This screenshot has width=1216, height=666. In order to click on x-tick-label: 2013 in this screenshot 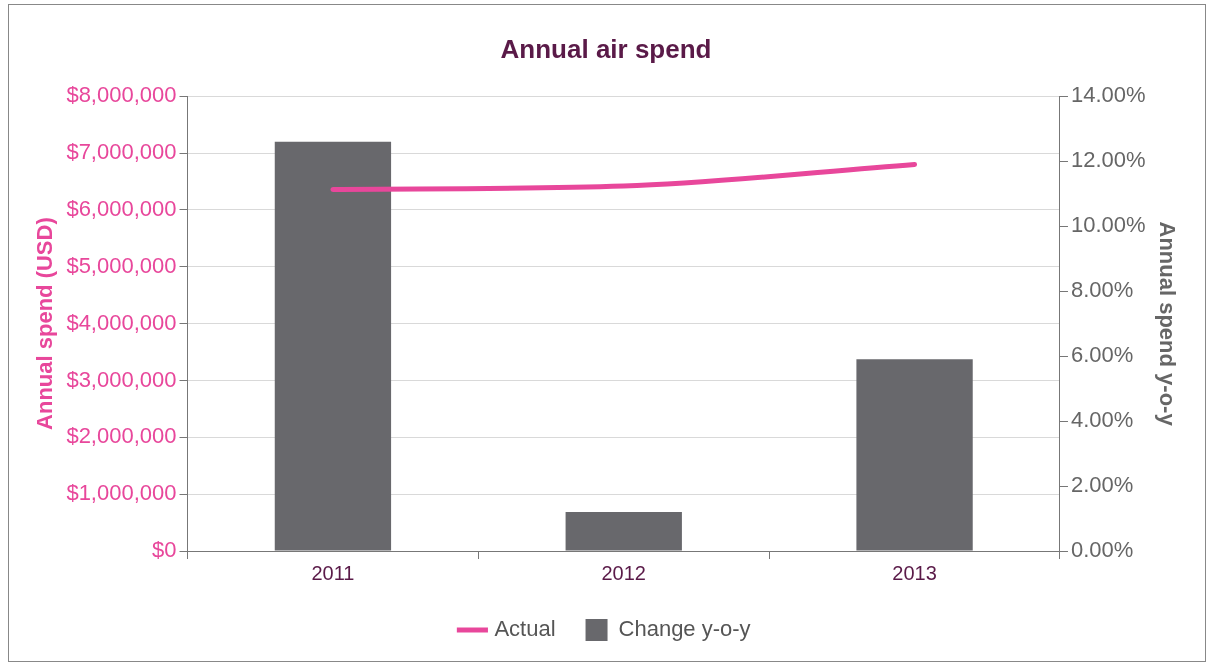, I will do `click(914, 572)`.